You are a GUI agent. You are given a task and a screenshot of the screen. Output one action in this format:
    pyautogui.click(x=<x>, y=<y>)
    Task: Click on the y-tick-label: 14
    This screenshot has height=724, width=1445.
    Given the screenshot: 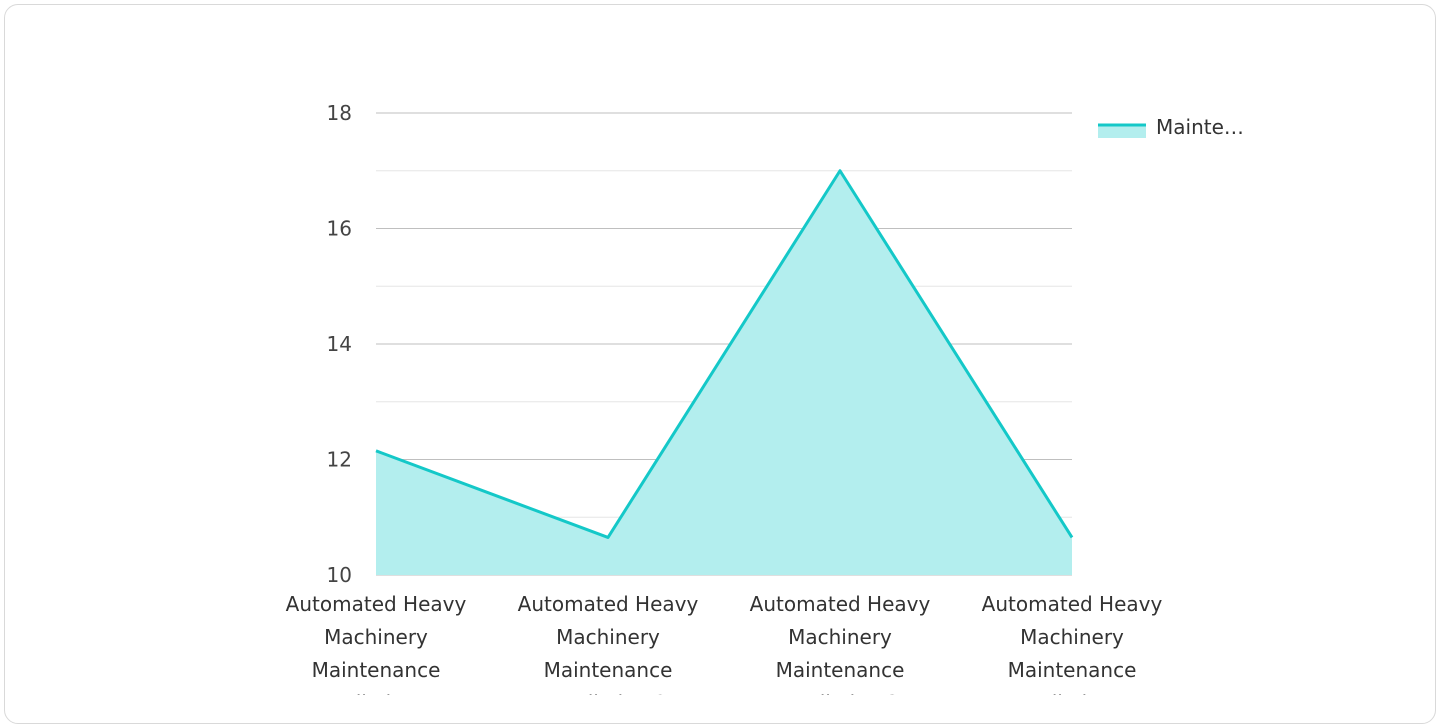 What is the action you would take?
    pyautogui.click(x=339, y=344)
    